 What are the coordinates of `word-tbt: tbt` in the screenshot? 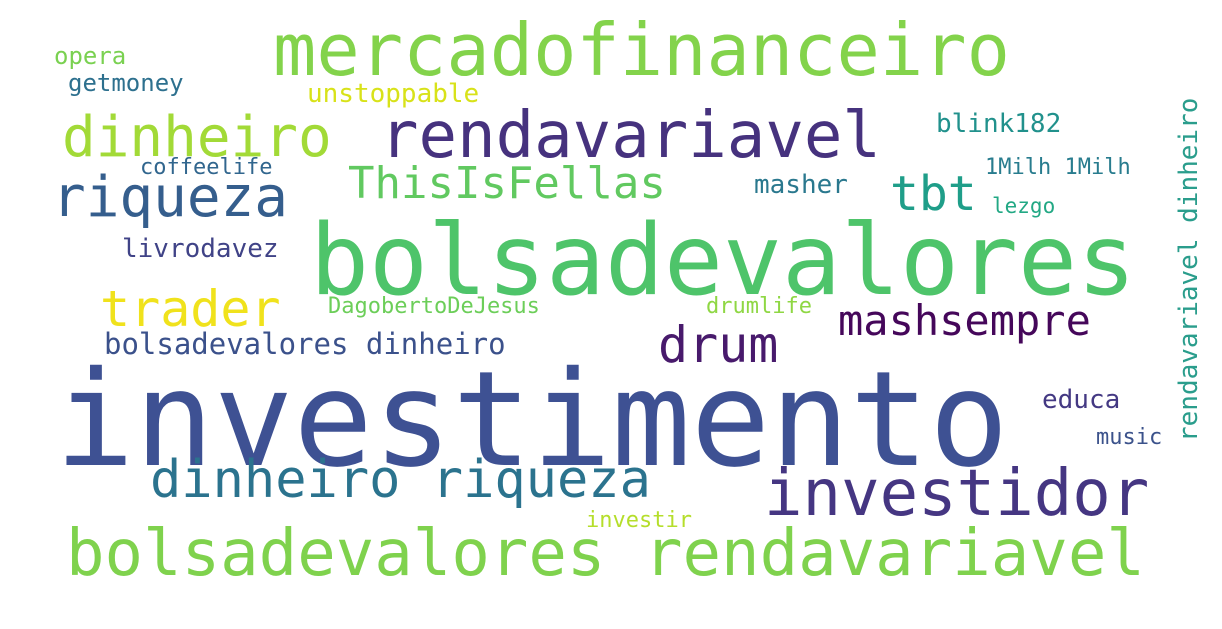 It's located at (933, 194).